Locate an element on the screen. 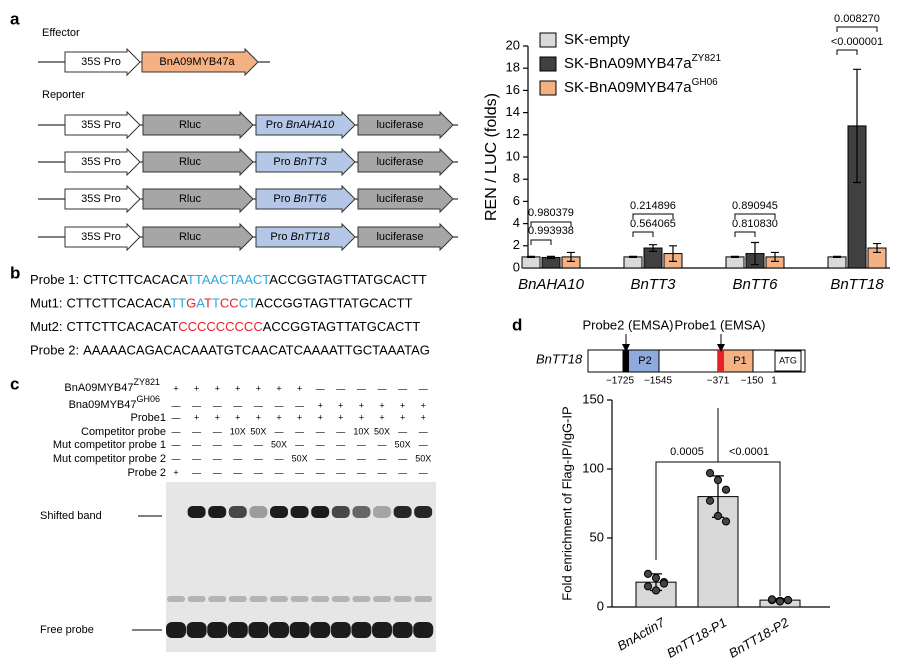 This screenshot has width=909, height=661. emsa-row-label: Probe1 is located at coordinates (148, 418).